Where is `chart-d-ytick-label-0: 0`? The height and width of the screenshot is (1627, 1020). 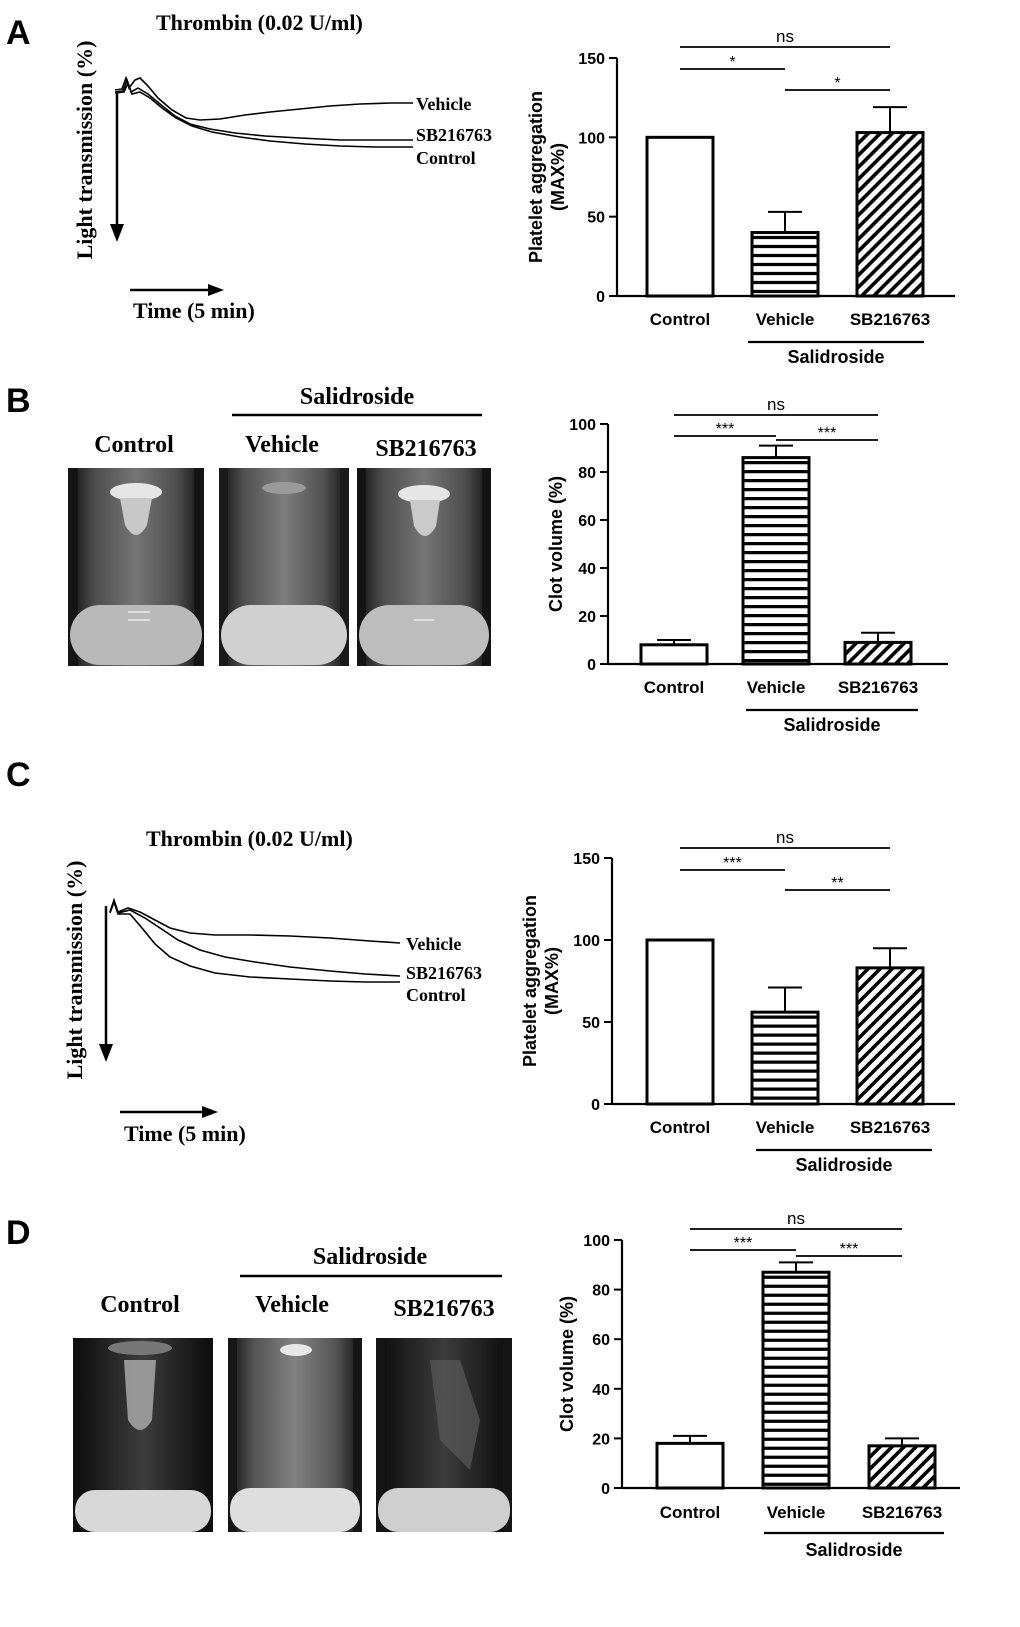 chart-d-ytick-label-0: 0 is located at coordinates (605, 1489).